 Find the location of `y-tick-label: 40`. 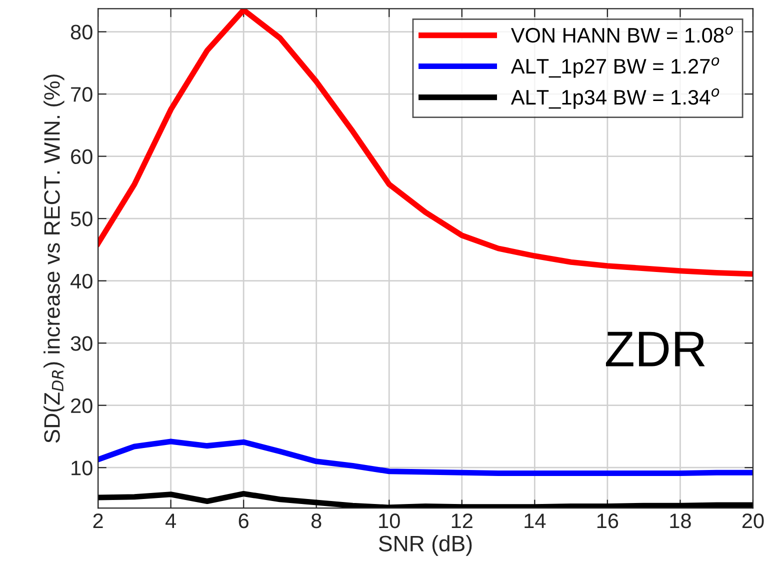

y-tick-label: 40 is located at coordinates (81, 281).